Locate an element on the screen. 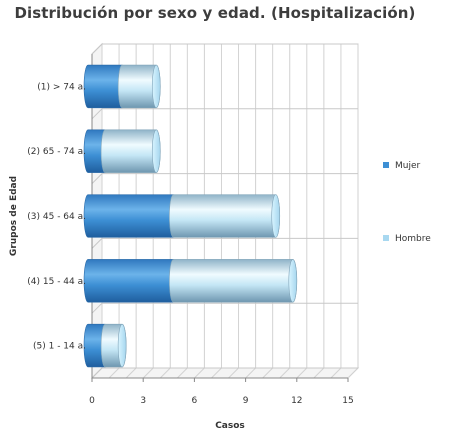  legend-label-mujer: Mujer is located at coordinates (408, 166).